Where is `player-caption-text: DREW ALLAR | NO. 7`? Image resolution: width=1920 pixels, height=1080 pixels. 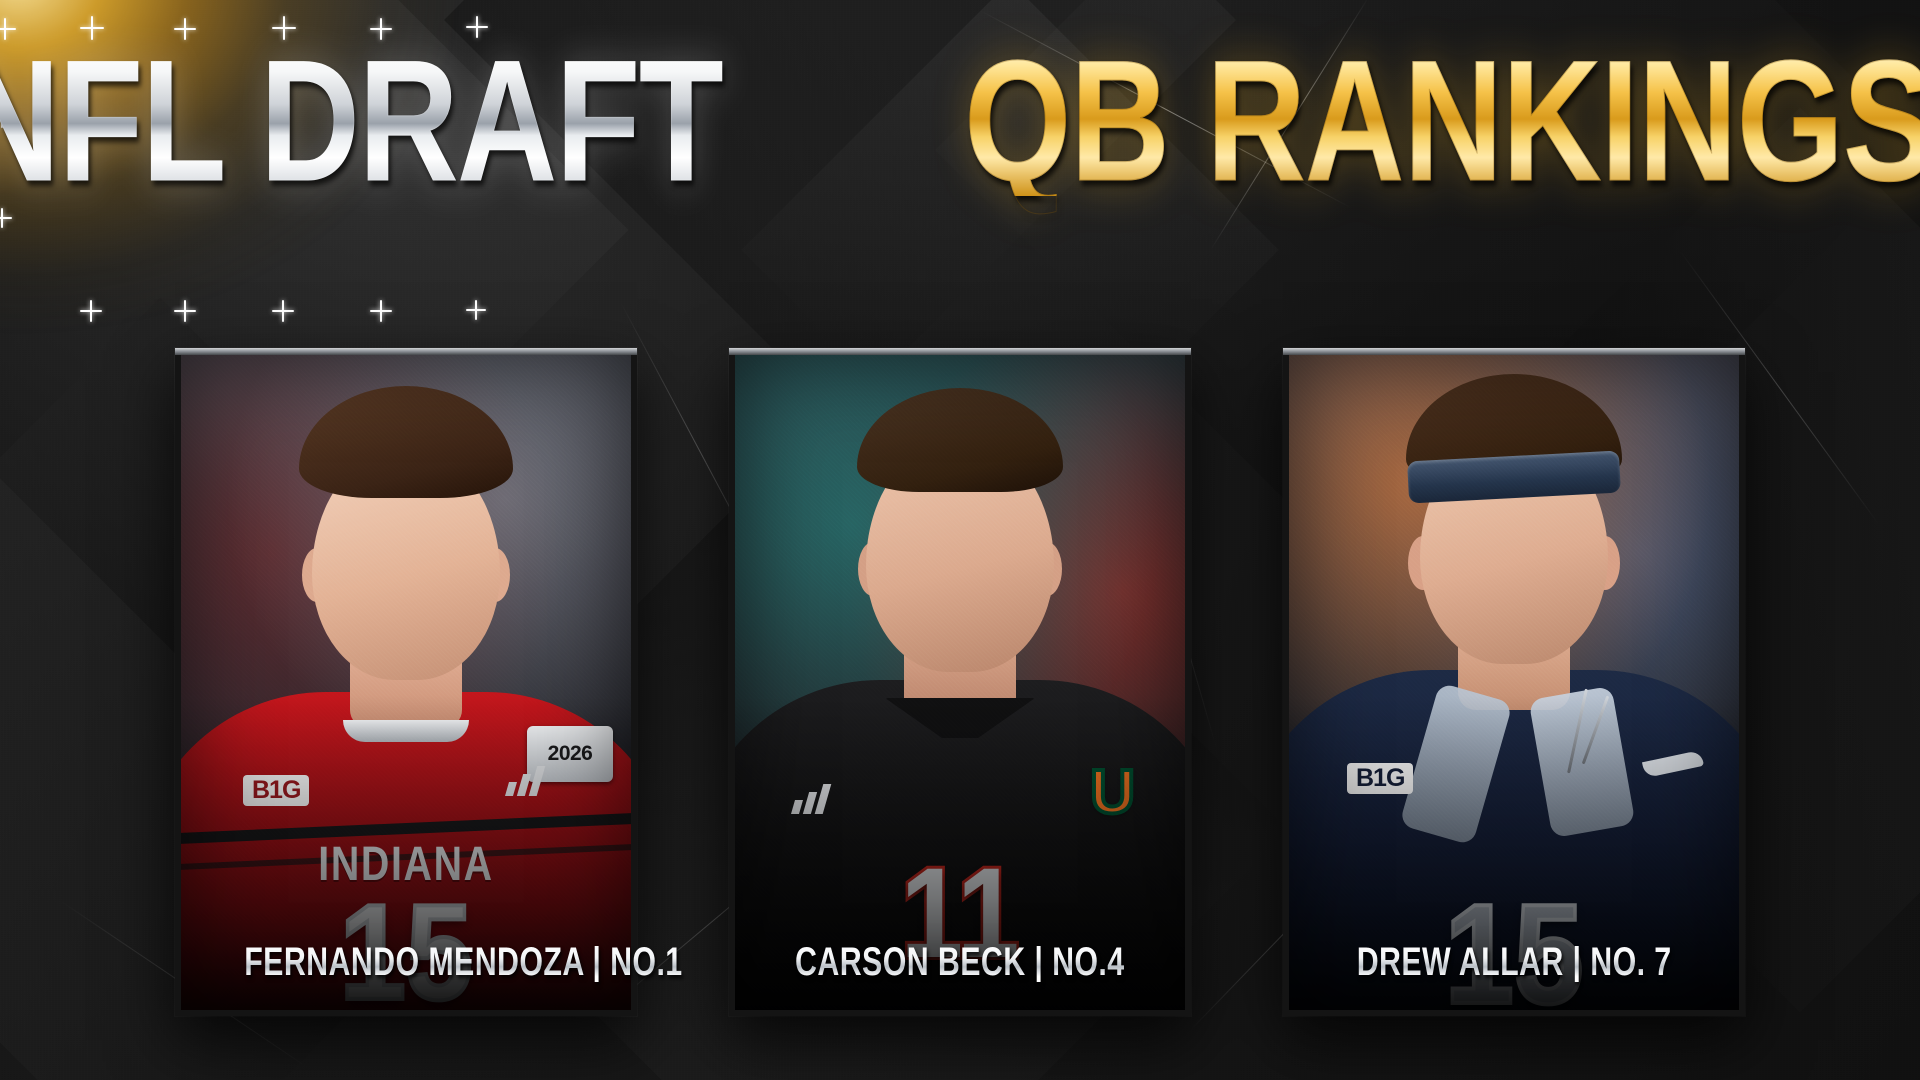
player-caption-text: DREW ALLAR | NO. 7 is located at coordinates (1514, 962).